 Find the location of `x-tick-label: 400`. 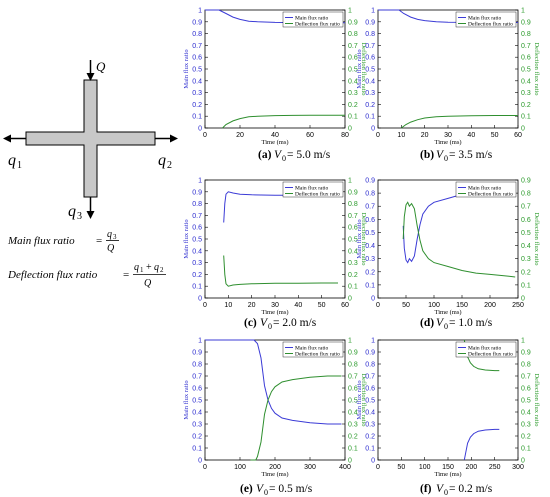

x-tick-label: 400 is located at coordinates (345, 467).